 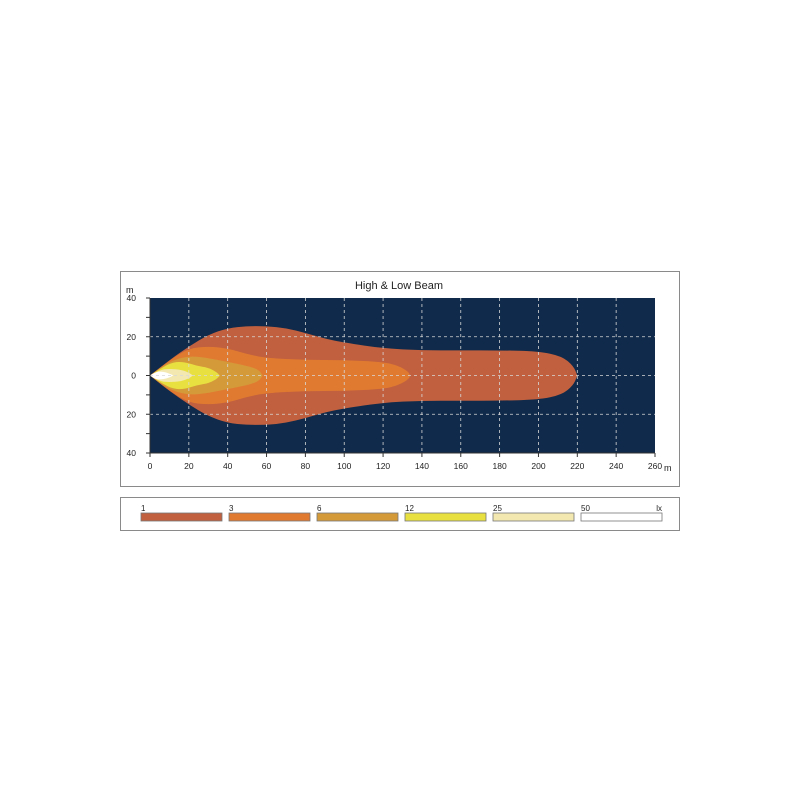 What do you see at coordinates (162, 375) in the screenshot?
I see `contour-50-lx` at bounding box center [162, 375].